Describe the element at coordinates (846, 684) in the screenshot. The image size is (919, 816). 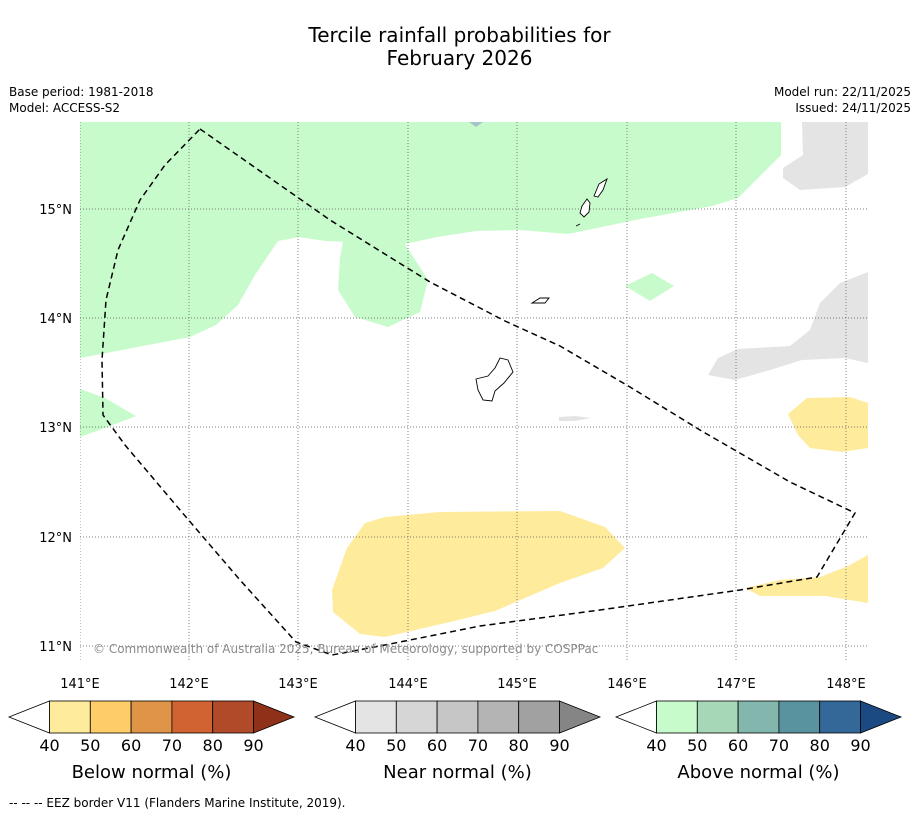
I see `longitude-tick-label: 148°E` at that location.